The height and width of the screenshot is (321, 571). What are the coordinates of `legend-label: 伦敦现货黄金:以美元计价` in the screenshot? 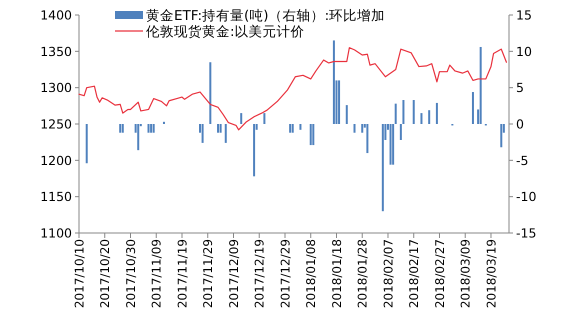 It's located at (225, 32).